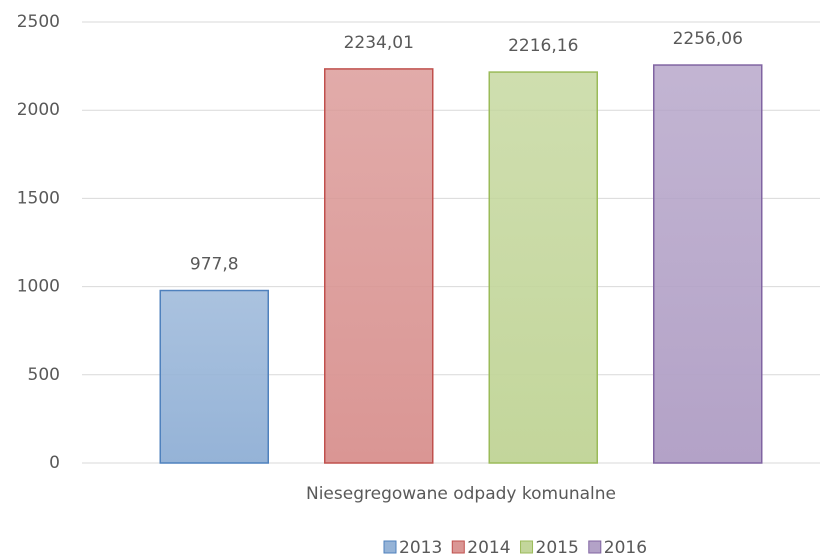  Describe the element at coordinates (214, 265) in the screenshot. I see `data-label: 977,8` at that location.